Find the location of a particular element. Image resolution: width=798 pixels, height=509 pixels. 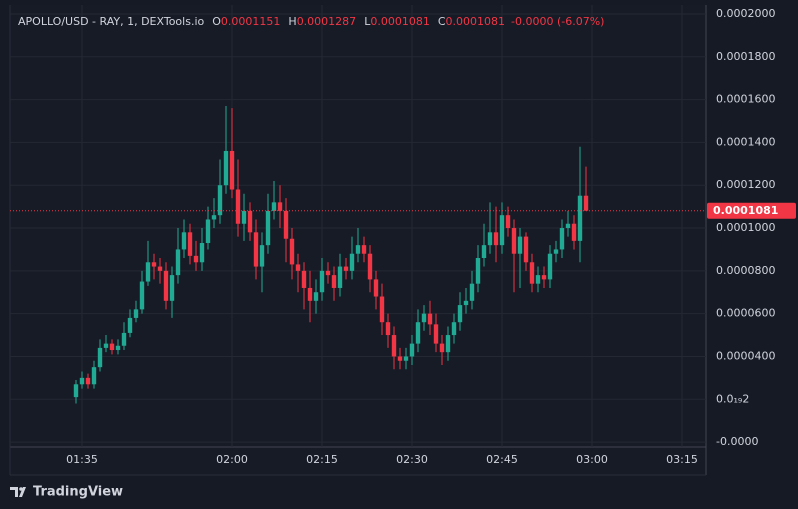

legend-key: L is located at coordinates (367, 21).